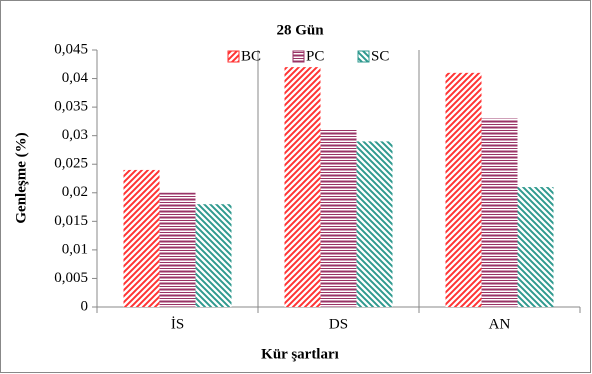  I want to click on x-tick-label: AN, so click(500, 324).